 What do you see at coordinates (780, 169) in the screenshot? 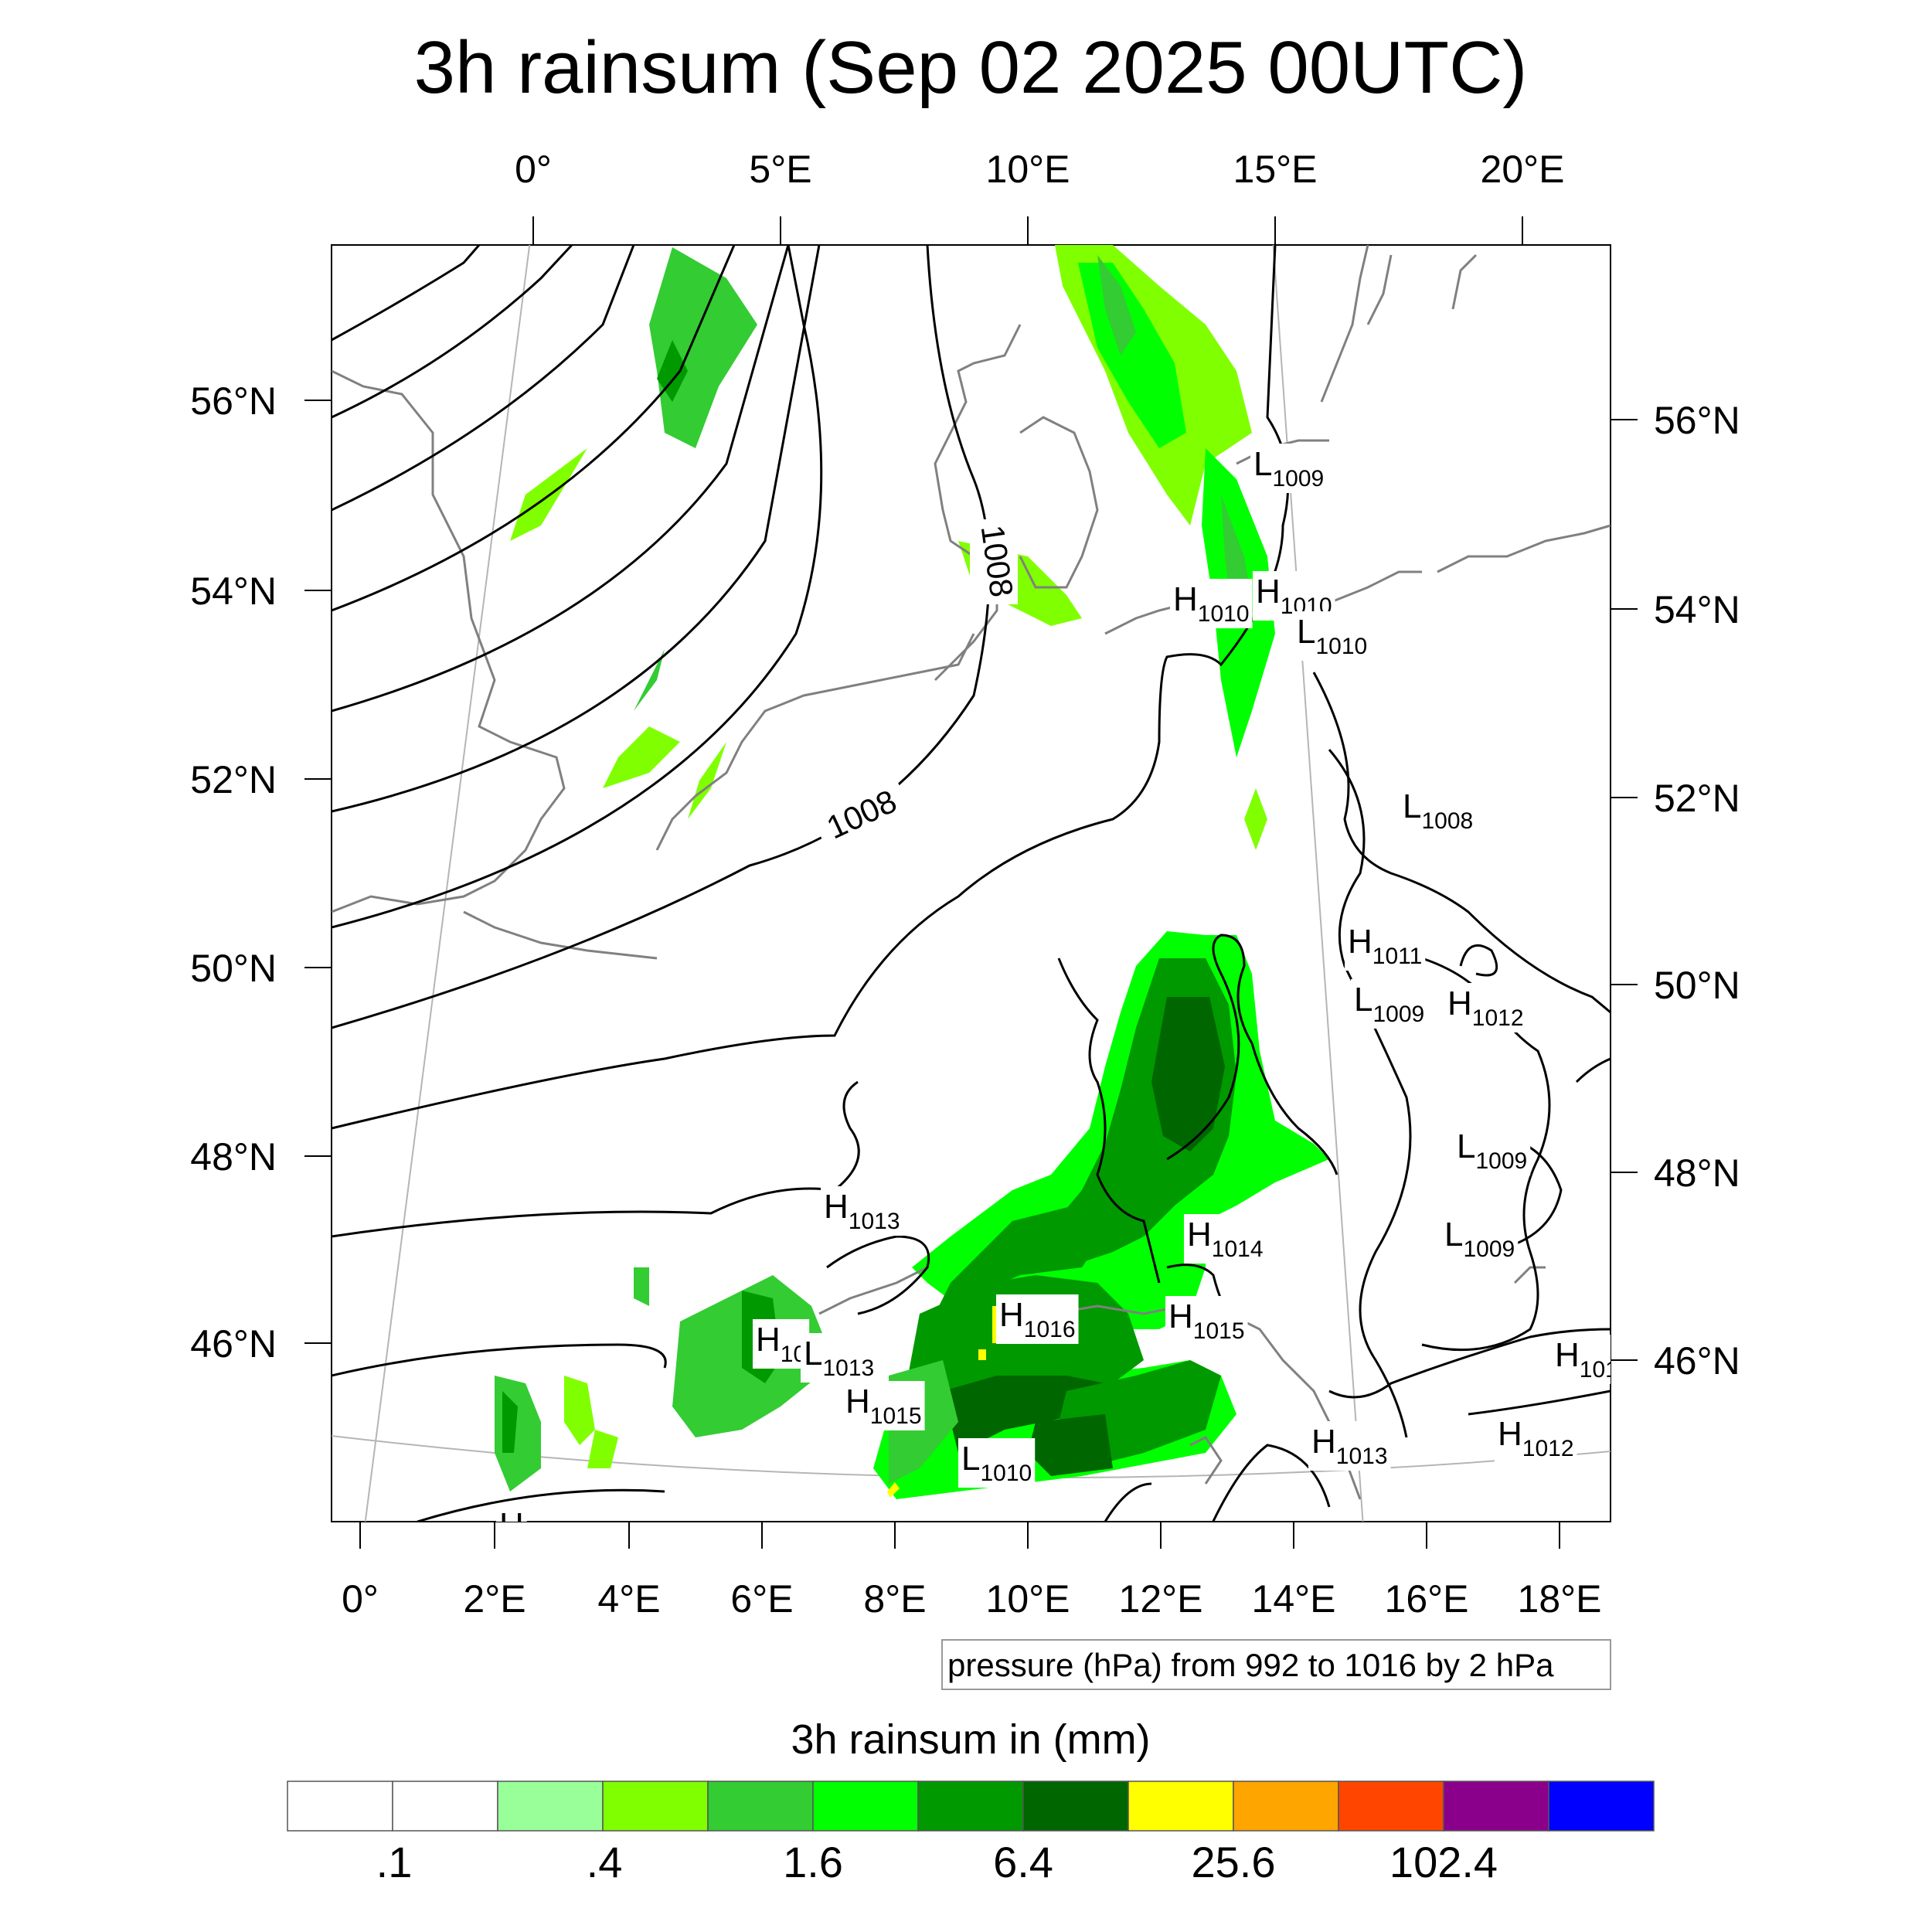
I see `top-lon-label: 5°E` at bounding box center [780, 169].